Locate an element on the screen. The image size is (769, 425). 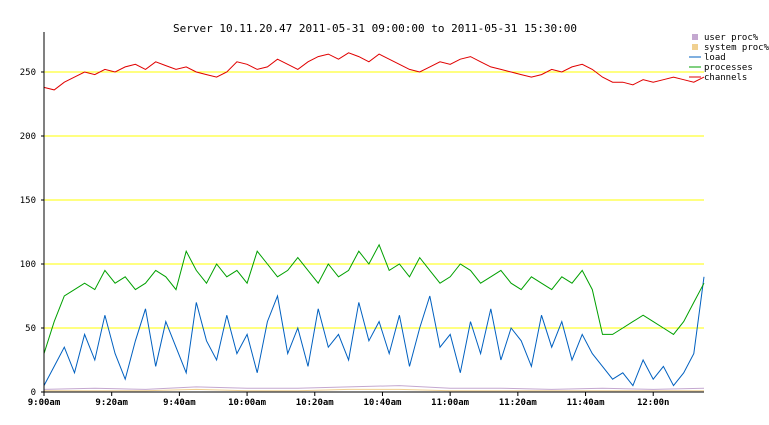
x-tick-label-1: 9:20am is located at coordinates (111, 403).